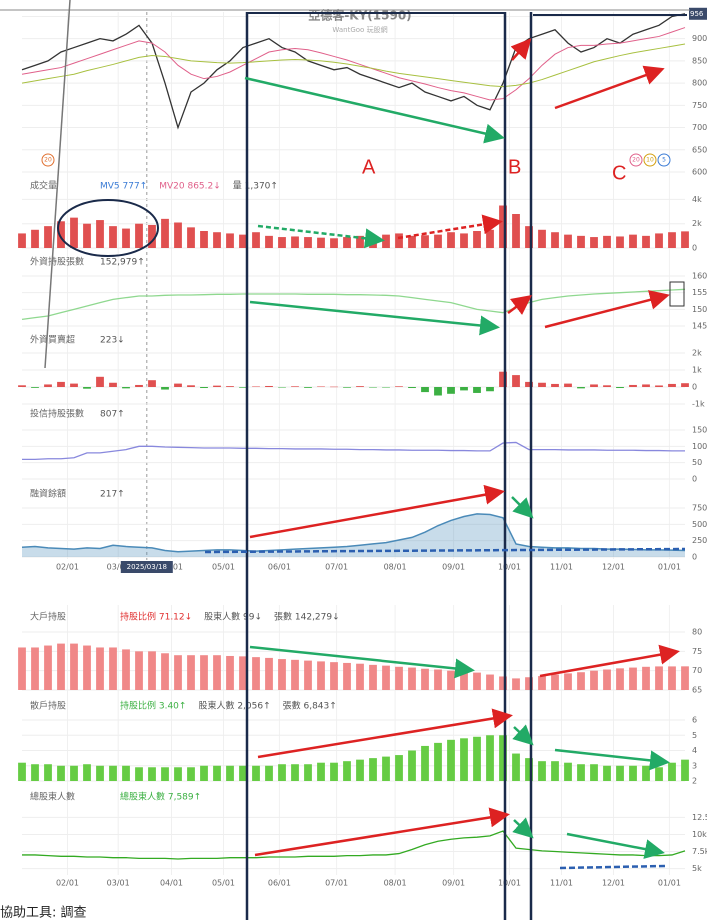 The image size is (707, 920). What do you see at coordinates (67, 883) in the screenshot?
I see `x-tick-label: 02/01` at bounding box center [67, 883].